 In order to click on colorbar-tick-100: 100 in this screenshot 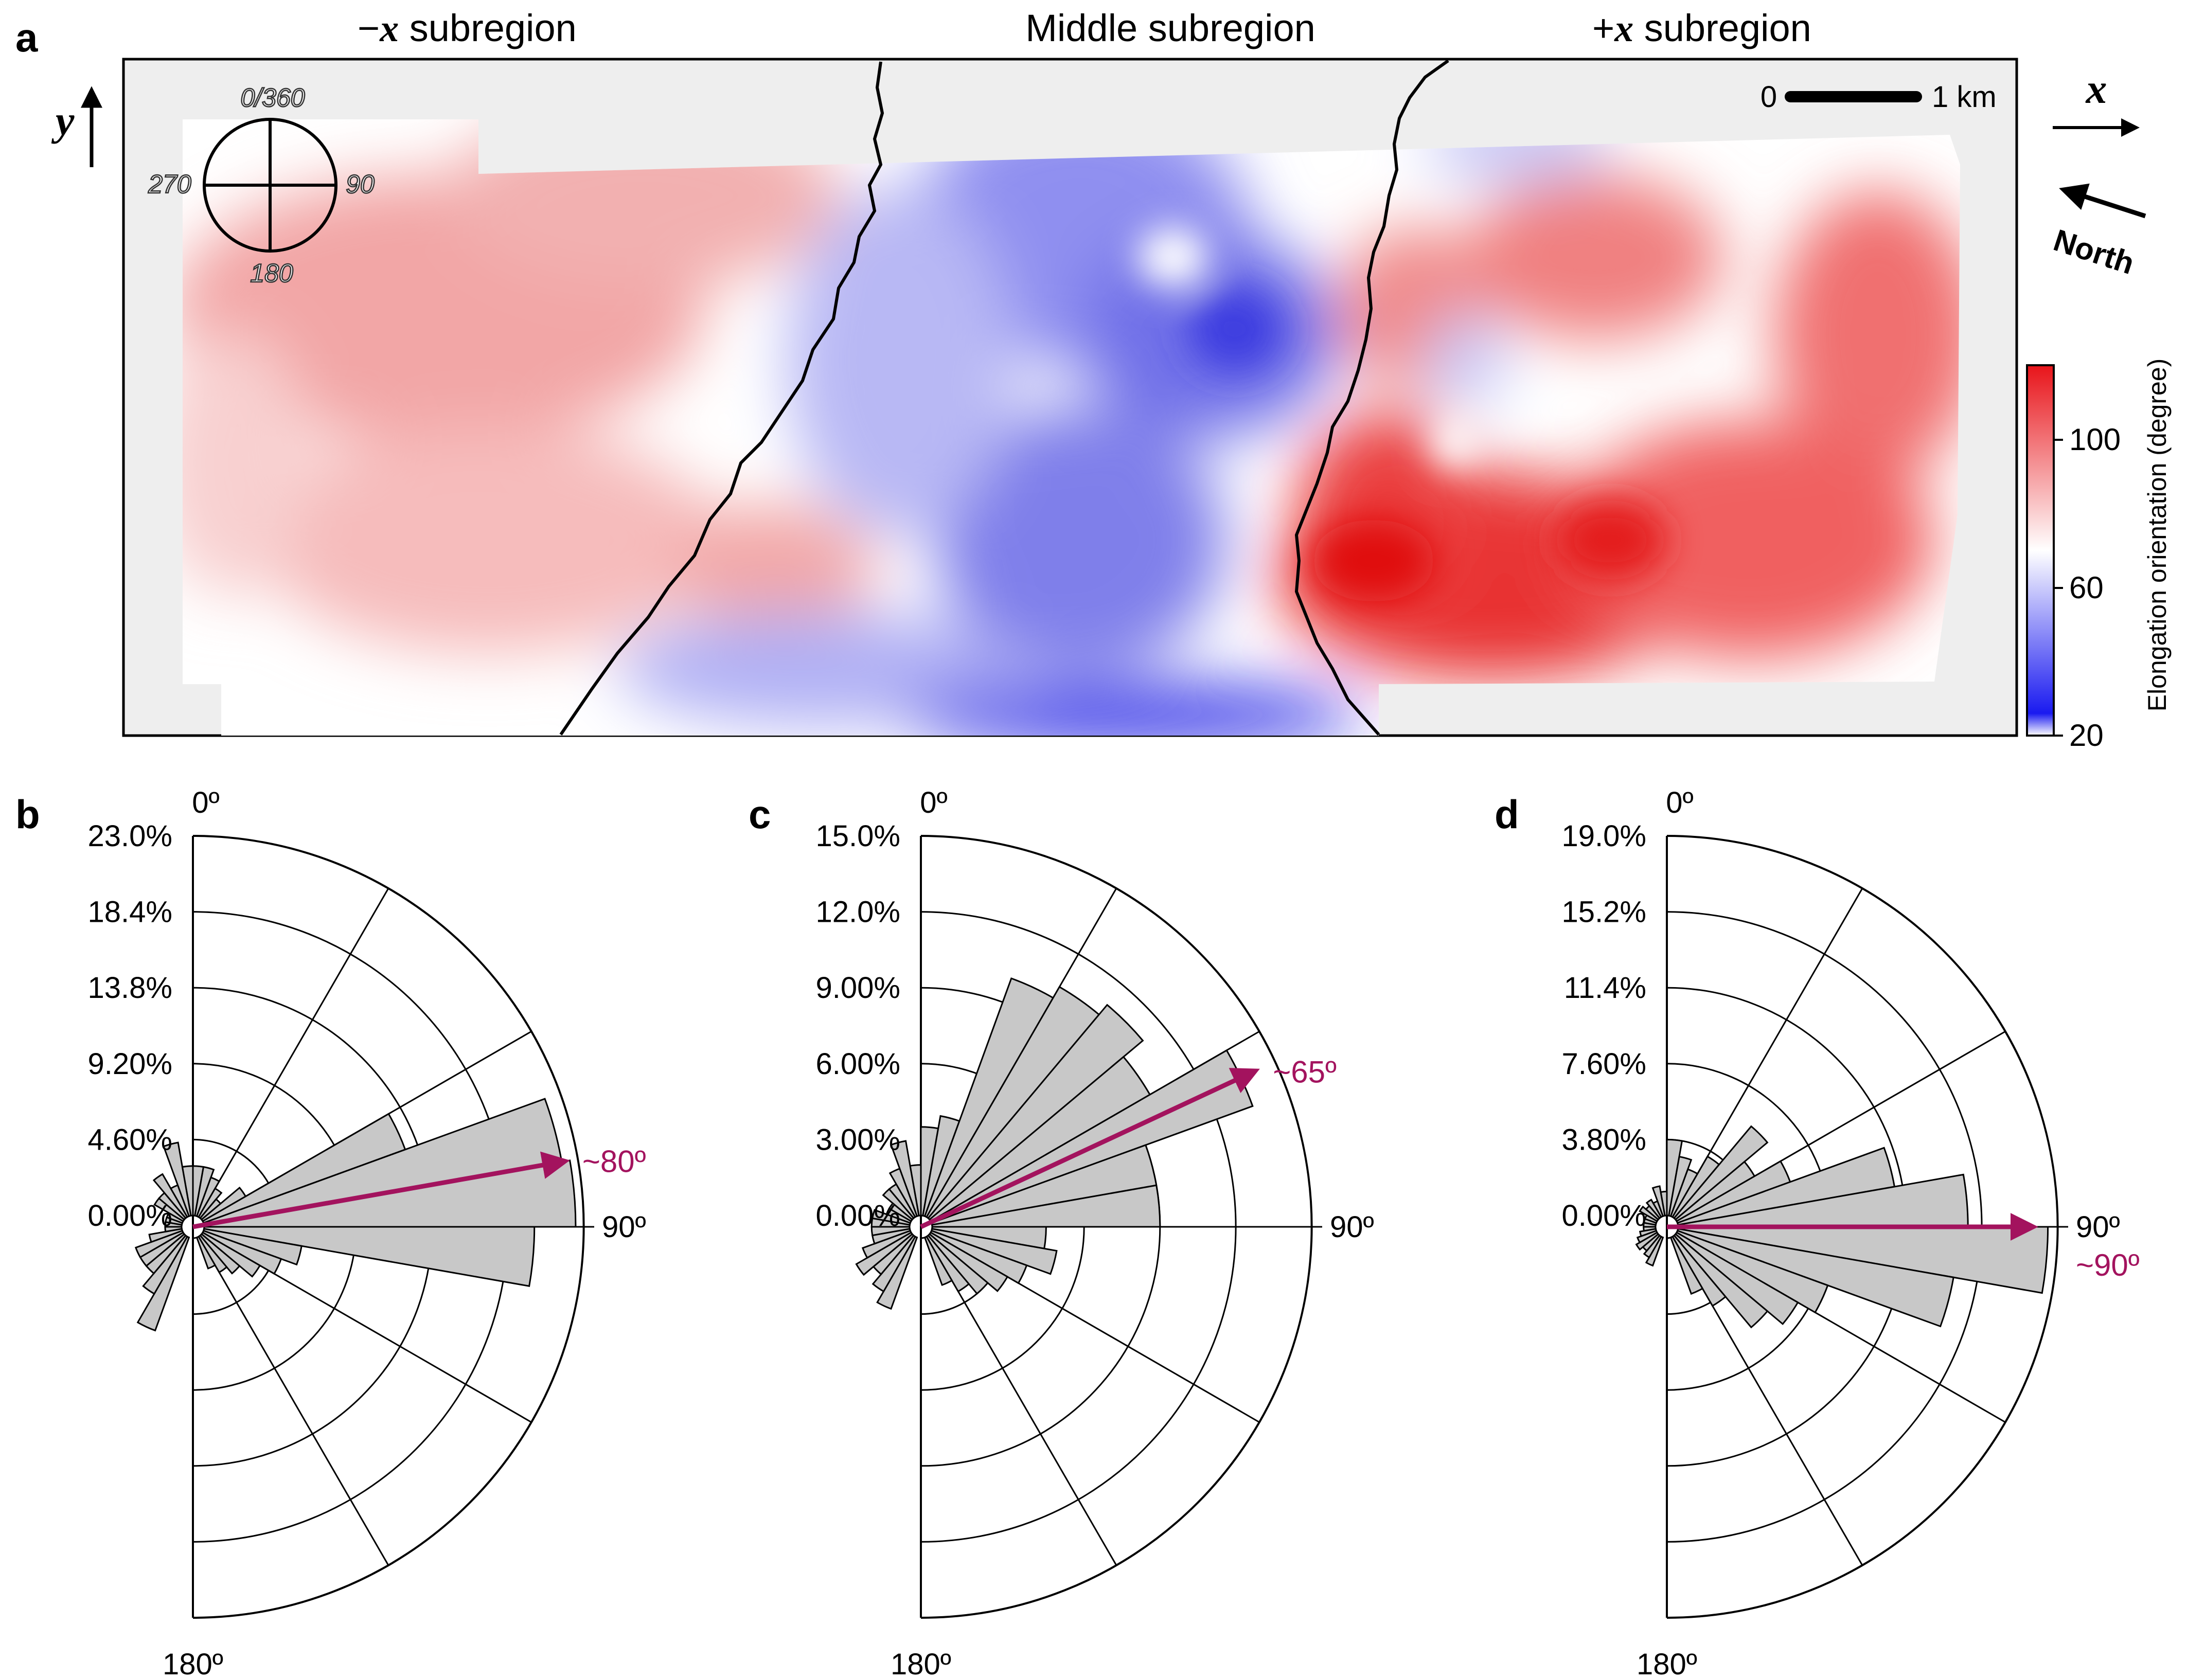, I will do `click(2095, 439)`.